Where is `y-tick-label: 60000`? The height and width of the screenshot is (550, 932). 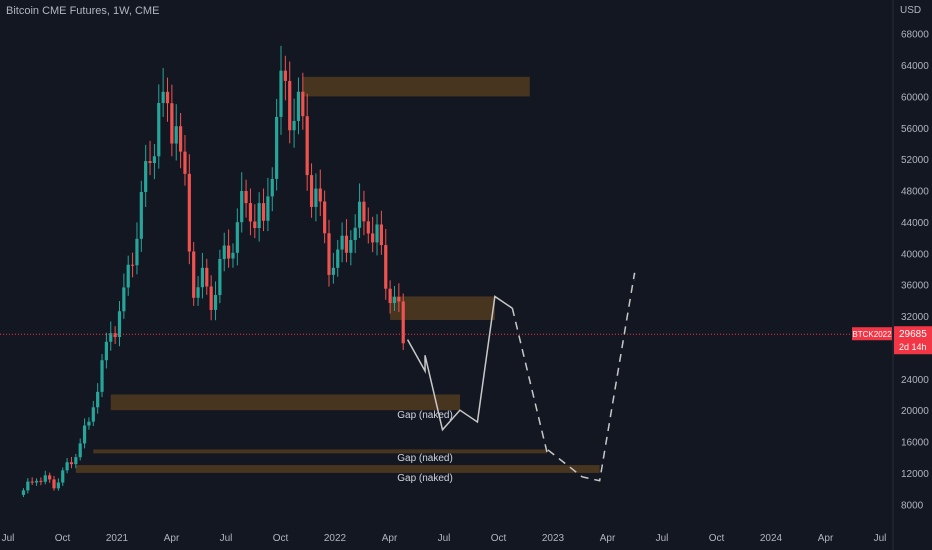
y-tick-label: 60000 is located at coordinates (915, 97).